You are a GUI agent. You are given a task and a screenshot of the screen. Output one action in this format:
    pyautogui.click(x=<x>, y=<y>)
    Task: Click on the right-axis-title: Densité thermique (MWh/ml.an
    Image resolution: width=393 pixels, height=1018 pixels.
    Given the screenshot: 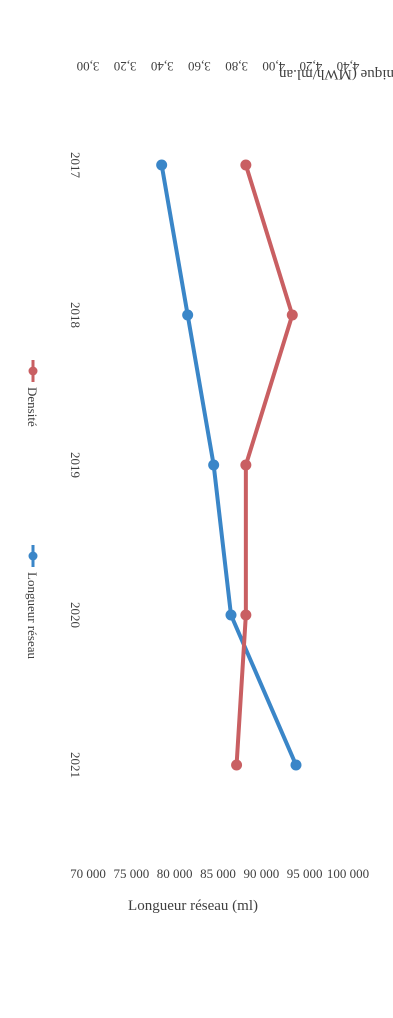 What is the action you would take?
    pyautogui.click(x=335, y=74)
    